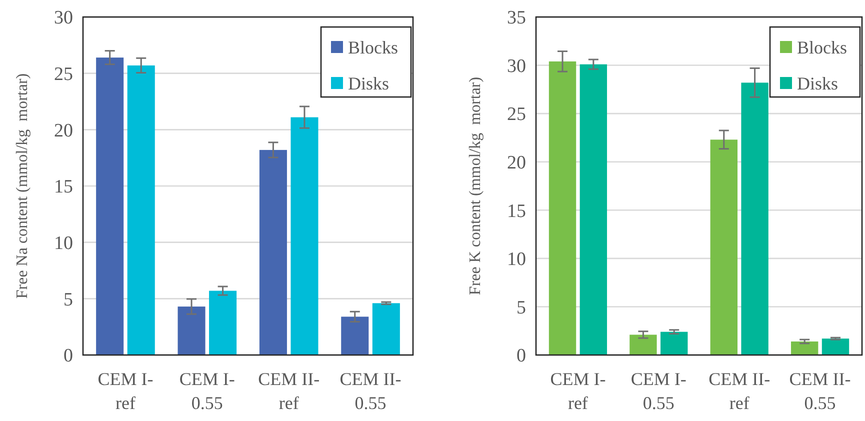 This screenshot has width=865, height=421. Describe the element at coordinates (516, 18) in the screenshot. I see `y-tick-label: 35` at that location.